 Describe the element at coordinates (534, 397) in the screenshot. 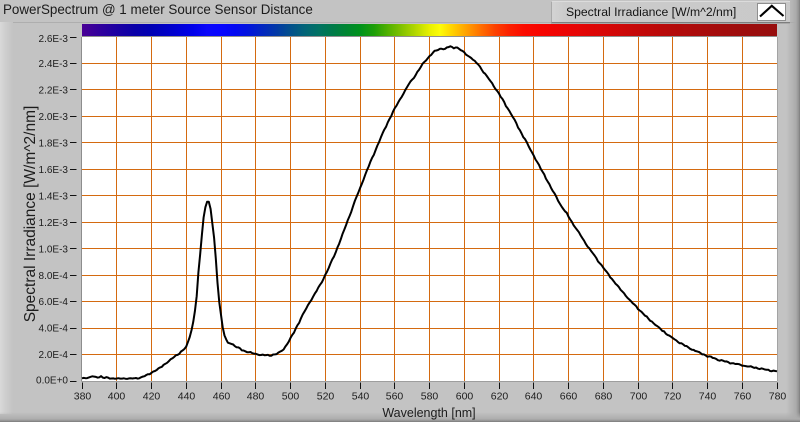

I see `svg-text: 640` at that location.